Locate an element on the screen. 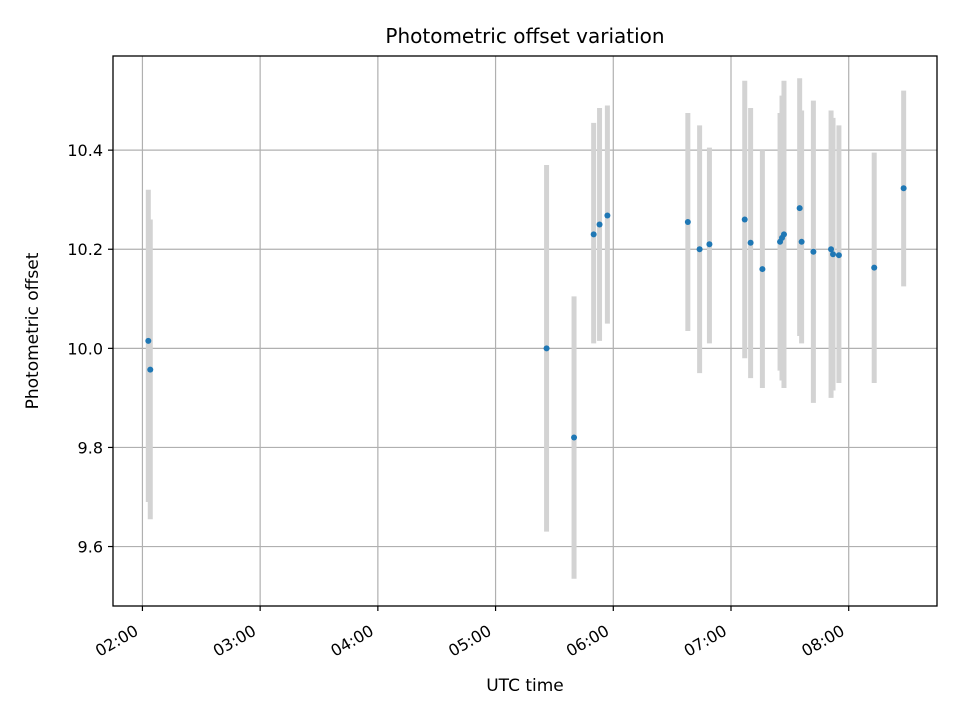 The width and height of the screenshot is (960, 720). y-tick-label: 9.6 is located at coordinates (90, 547).